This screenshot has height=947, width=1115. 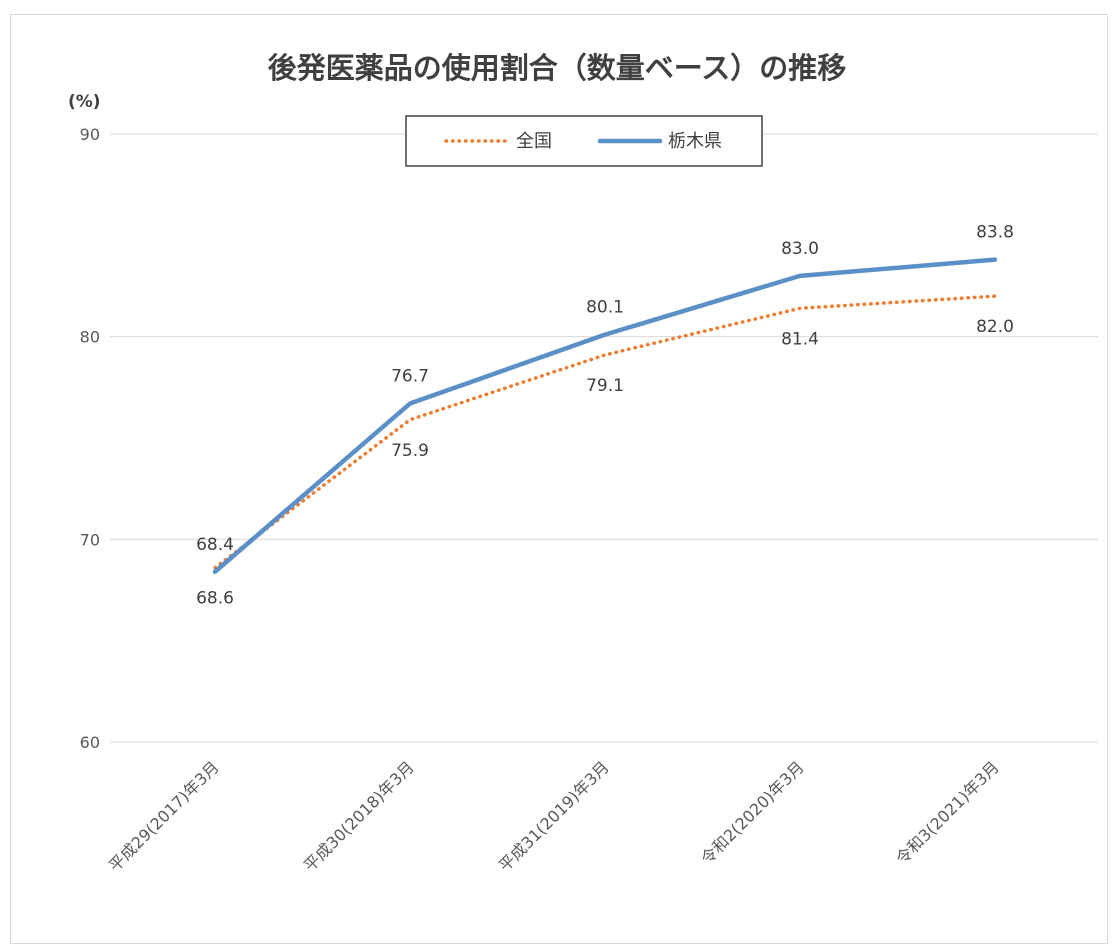 What do you see at coordinates (605, 386) in the screenshot?
I see `data-label-national: 79.1` at bounding box center [605, 386].